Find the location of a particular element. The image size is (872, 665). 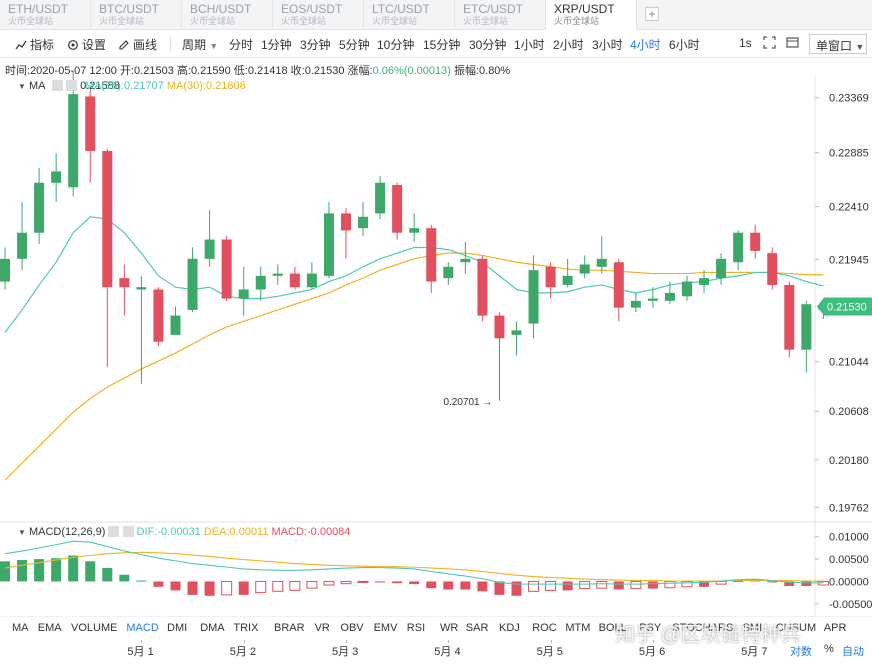

indicator-stochars: STOCHARS is located at coordinates (703, 628).